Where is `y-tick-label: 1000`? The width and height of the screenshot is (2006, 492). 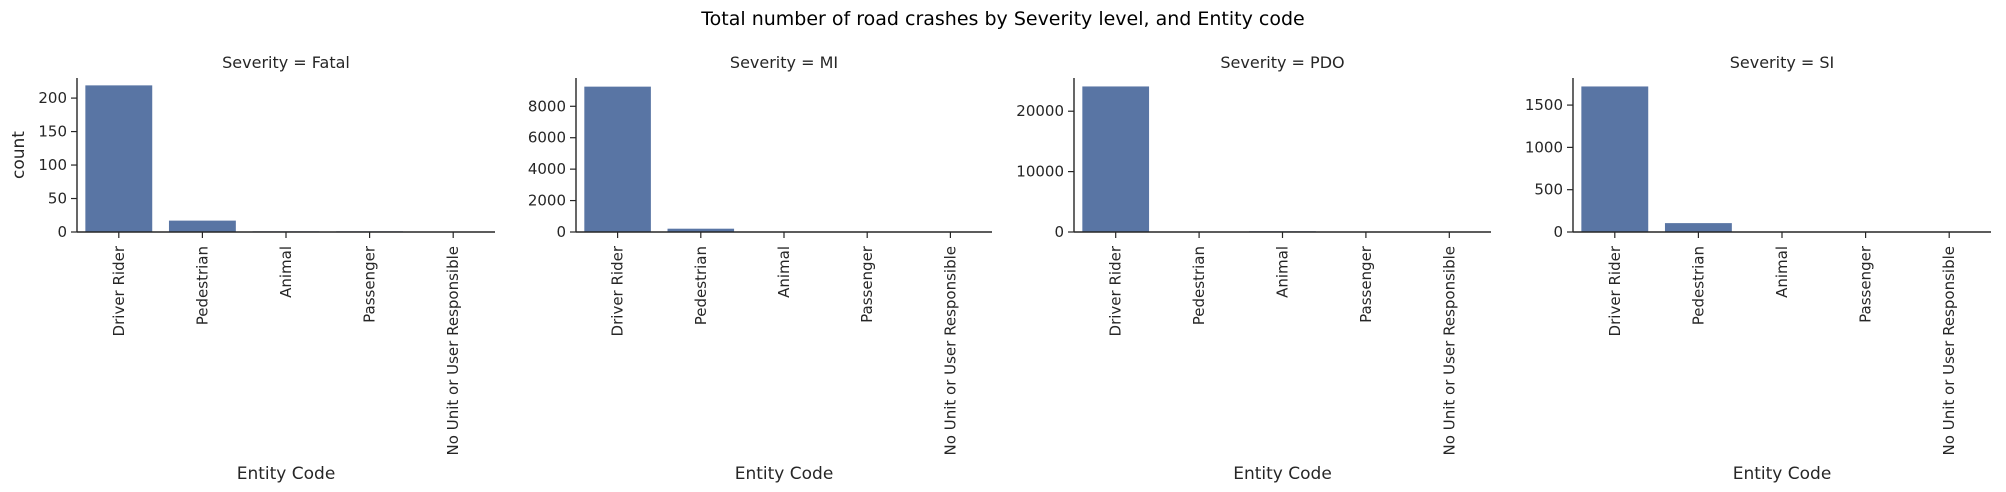
y-tick-label: 1000 is located at coordinates (1544, 147).